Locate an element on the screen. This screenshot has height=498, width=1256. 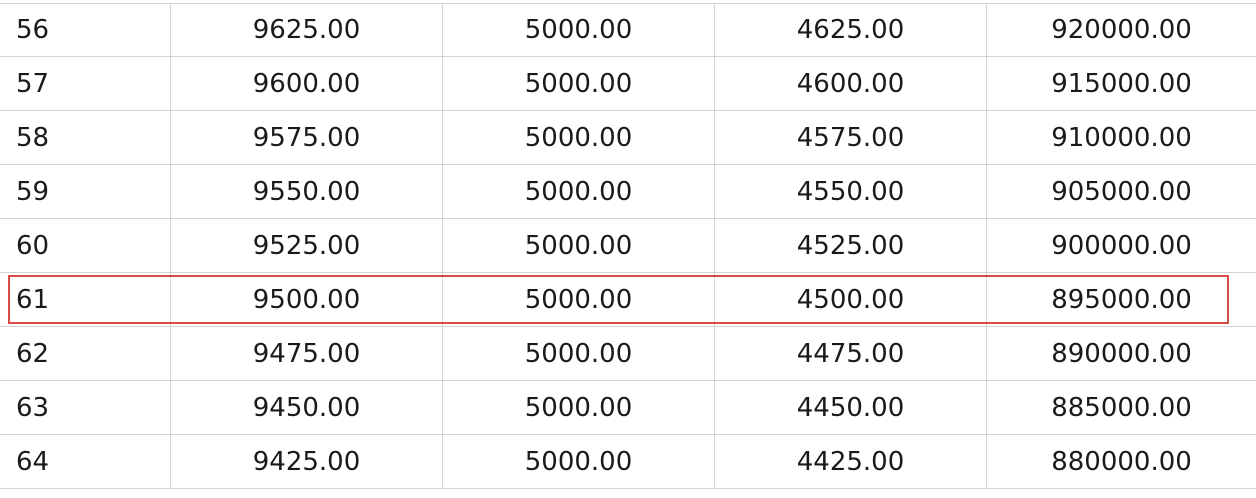
cell-interest: 4550.00 is located at coordinates (851, 191).